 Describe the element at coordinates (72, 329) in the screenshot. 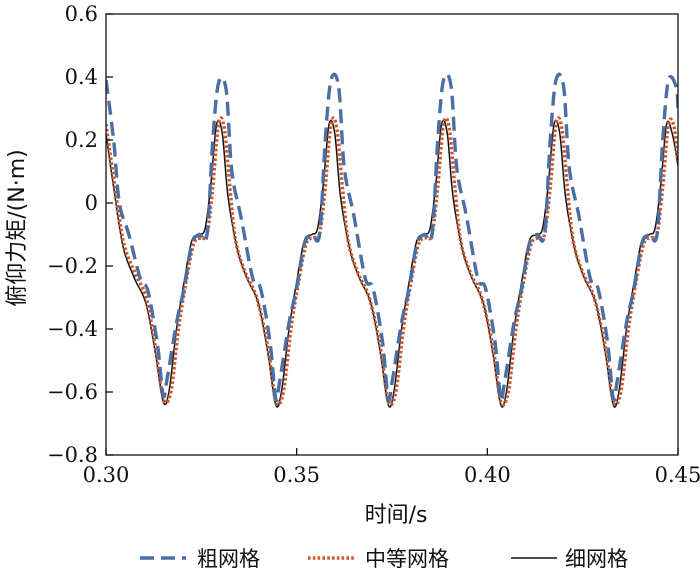

I see `y-tick-label: −0.4` at that location.